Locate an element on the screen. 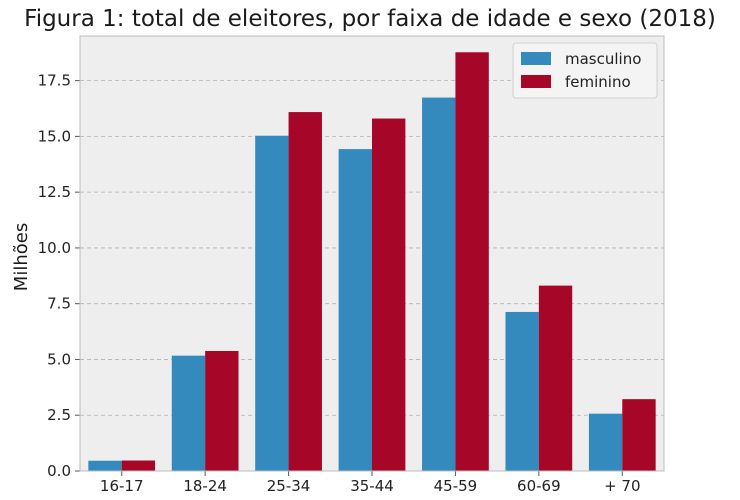  y-tick-label: 5.0 is located at coordinates (59, 359).